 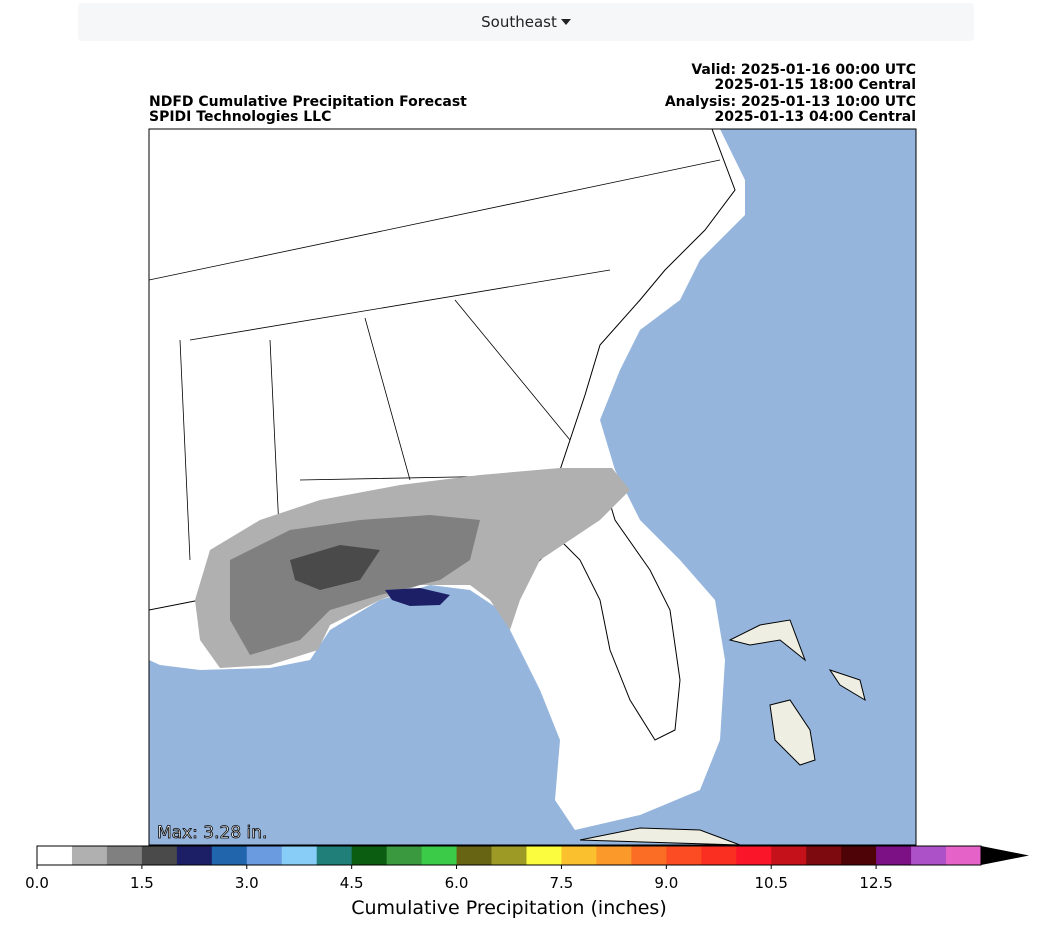 What do you see at coordinates (666, 883) in the screenshot?
I see `colorbar-tick-label: 9.0` at bounding box center [666, 883].